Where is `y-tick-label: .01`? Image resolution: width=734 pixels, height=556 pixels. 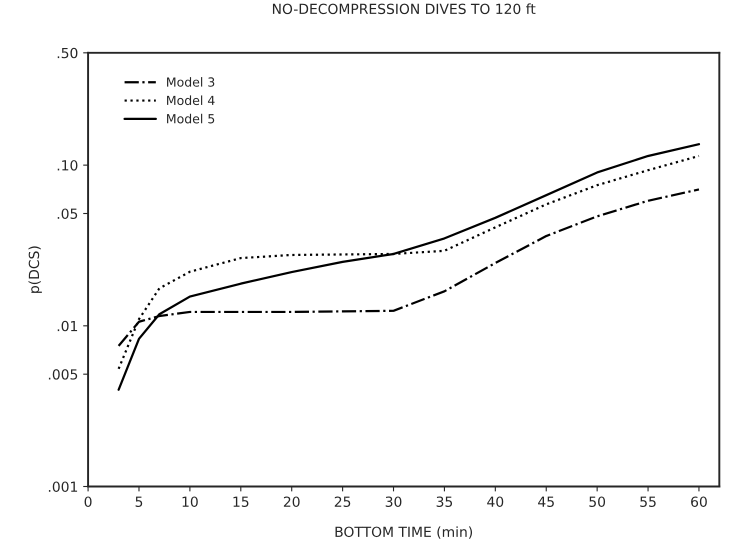 y-tick-label: .01 is located at coordinates (68, 326).